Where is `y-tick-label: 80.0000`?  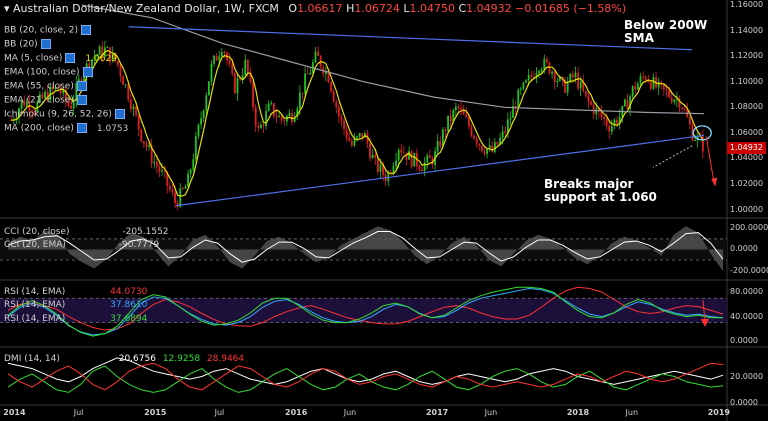 y-tick-label: 80.0000 is located at coordinates (747, 292).